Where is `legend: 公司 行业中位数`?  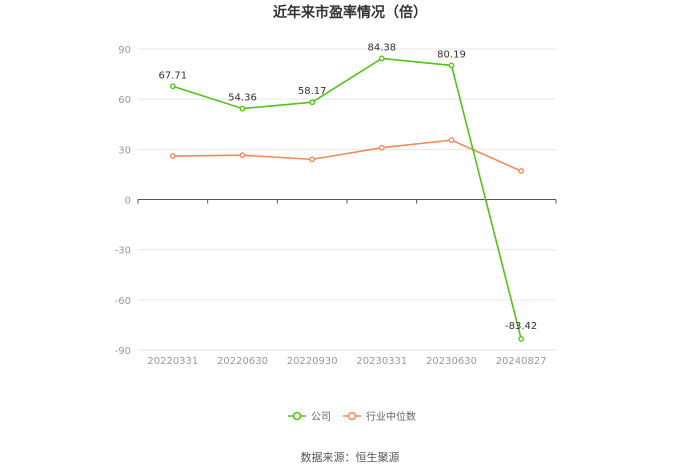 legend: 公司 行业中位数 is located at coordinates (352, 416).